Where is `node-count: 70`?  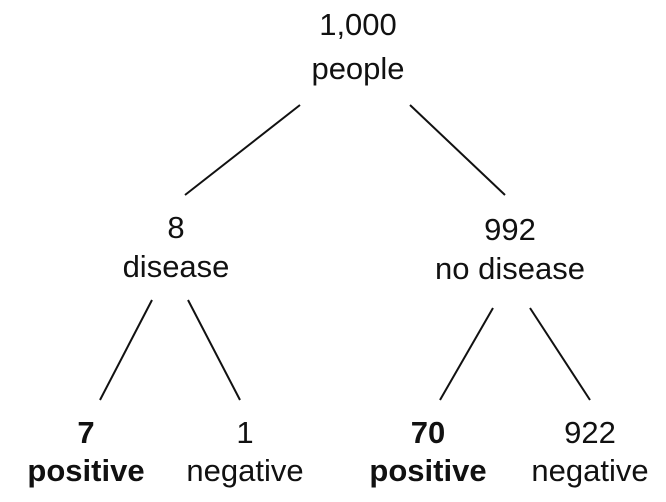 node-count: 70 is located at coordinates (428, 432).